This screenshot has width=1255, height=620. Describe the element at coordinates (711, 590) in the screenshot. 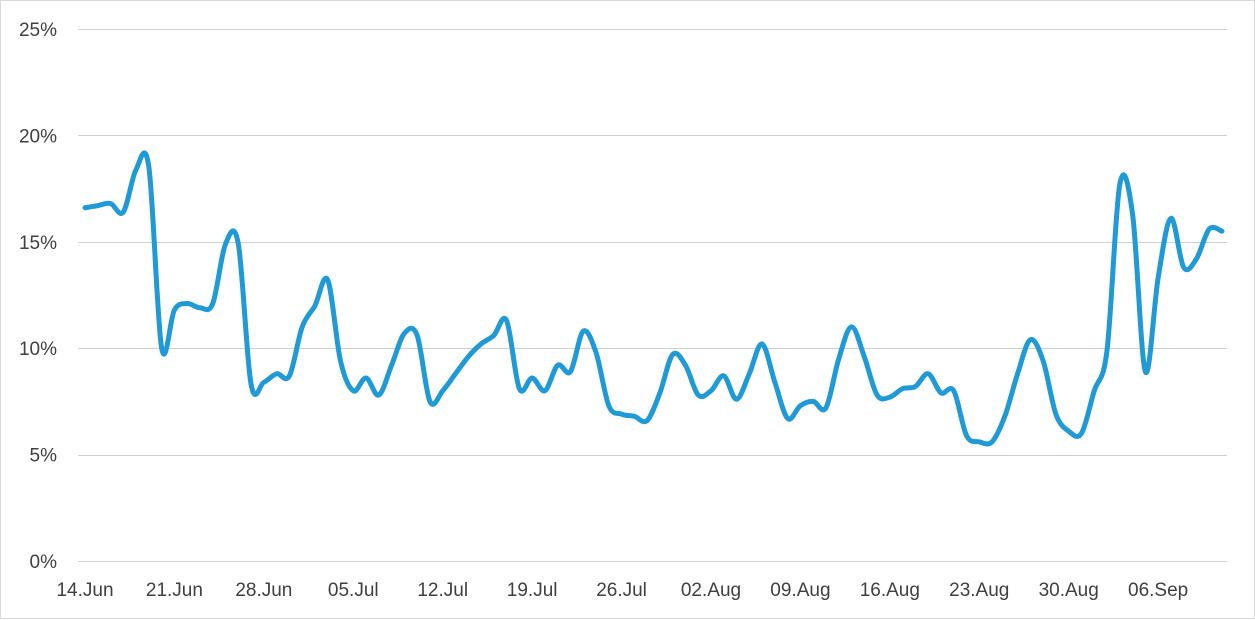

I see `x-tick-label: 02.Aug` at that location.